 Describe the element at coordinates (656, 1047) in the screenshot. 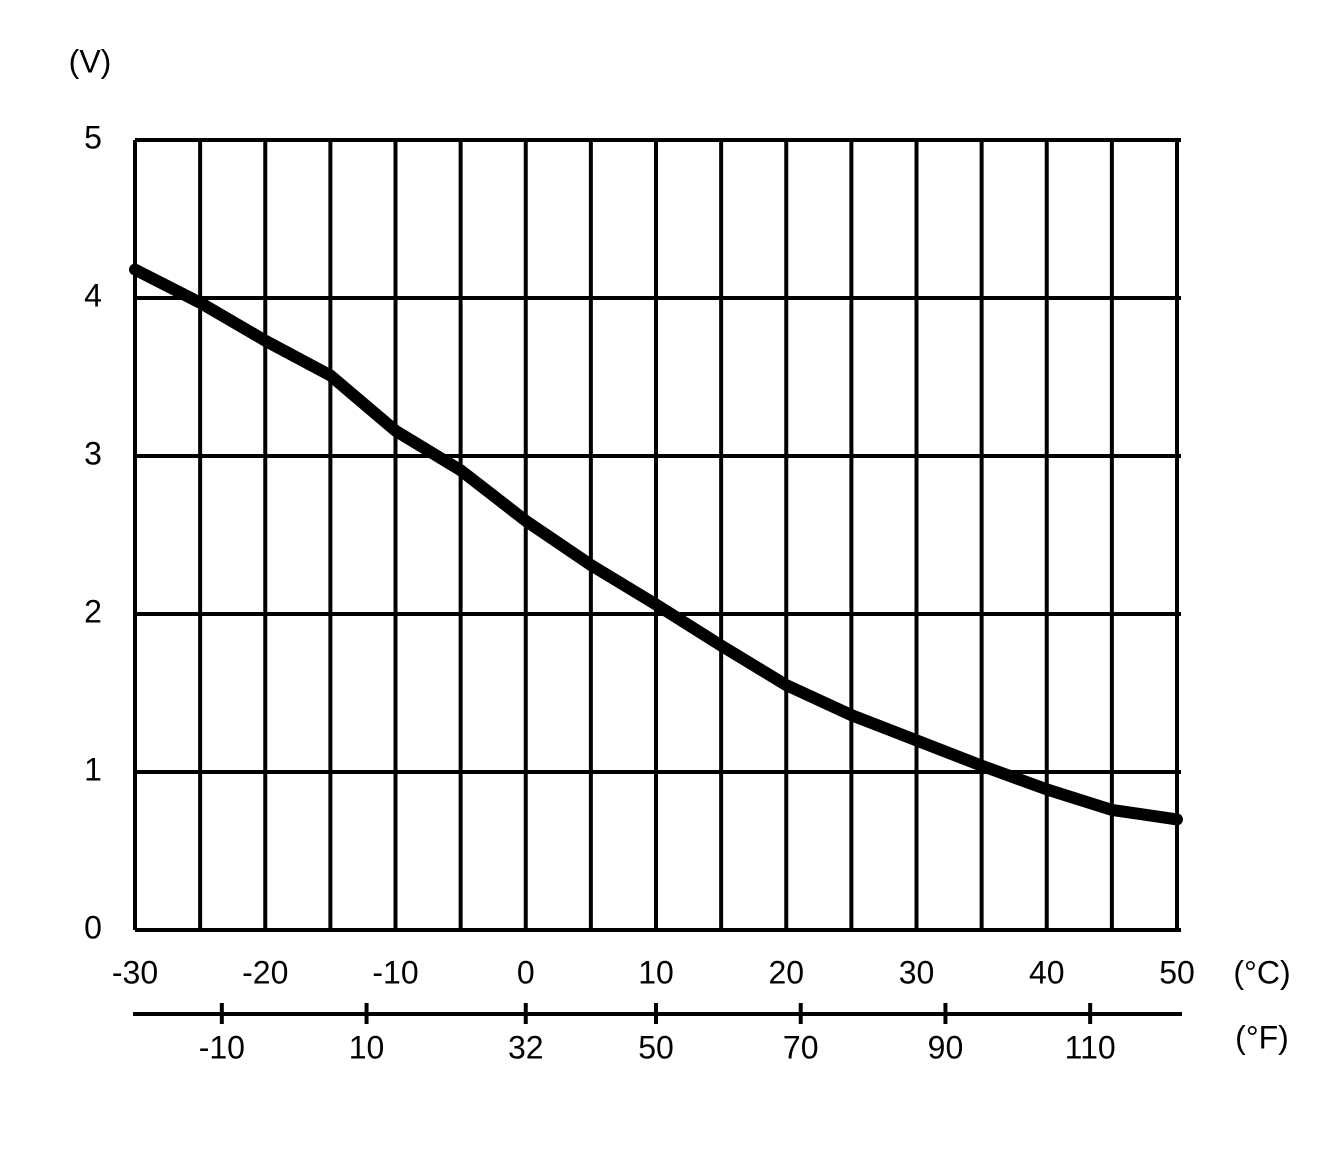

I see `x2-tick-label: 50` at that location.